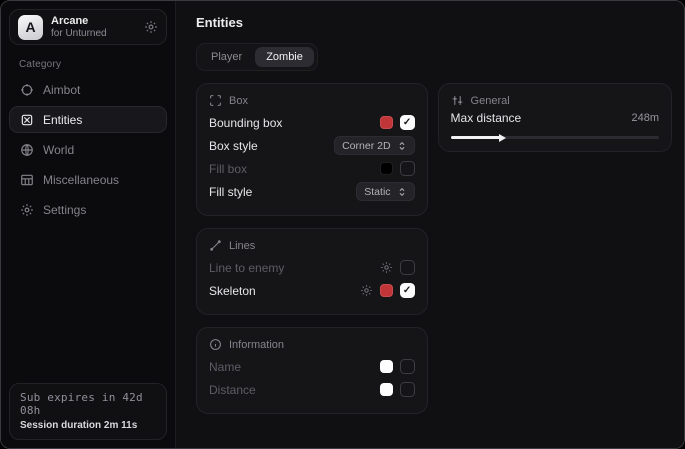 This screenshot has height=449, width=685. Describe the element at coordinates (407, 267) in the screenshot. I see `line-to-enemy-checkbox` at that location.